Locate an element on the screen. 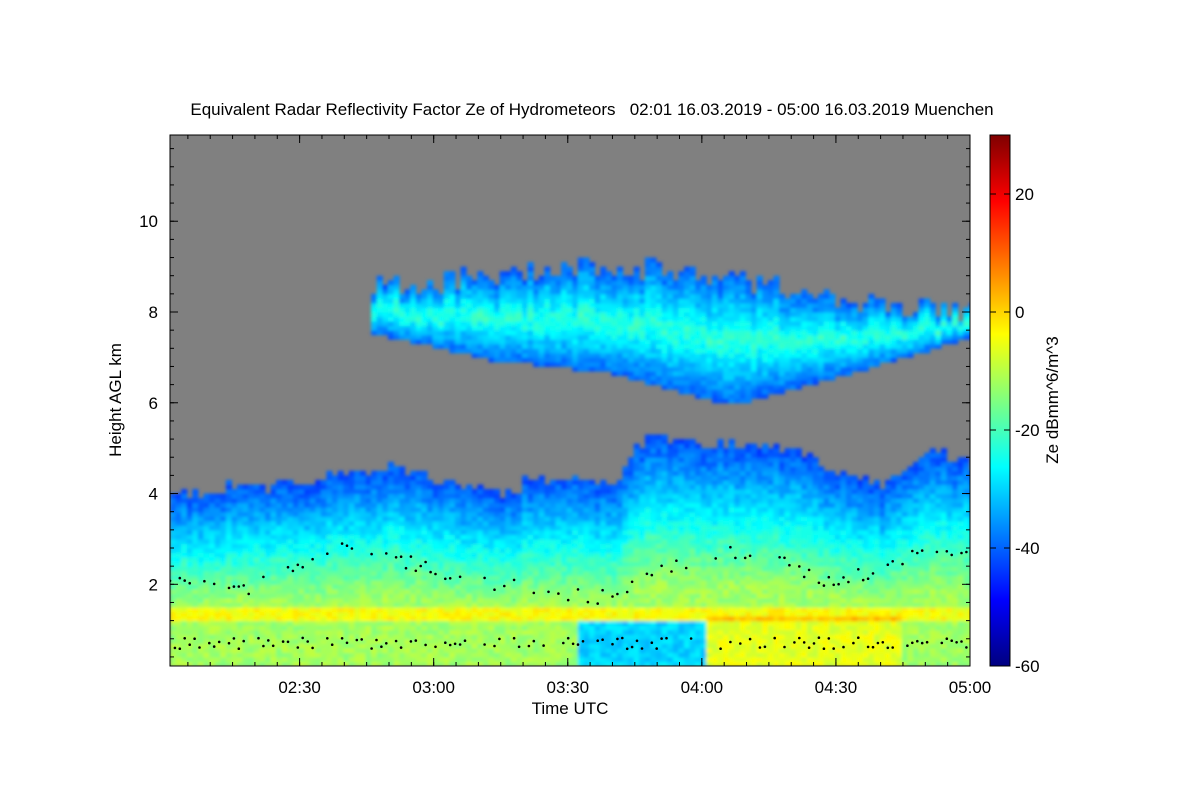  colorbar: -60 -40 -20 0 20 Ze dBmm^6/m^3 is located at coordinates (1025, 405).